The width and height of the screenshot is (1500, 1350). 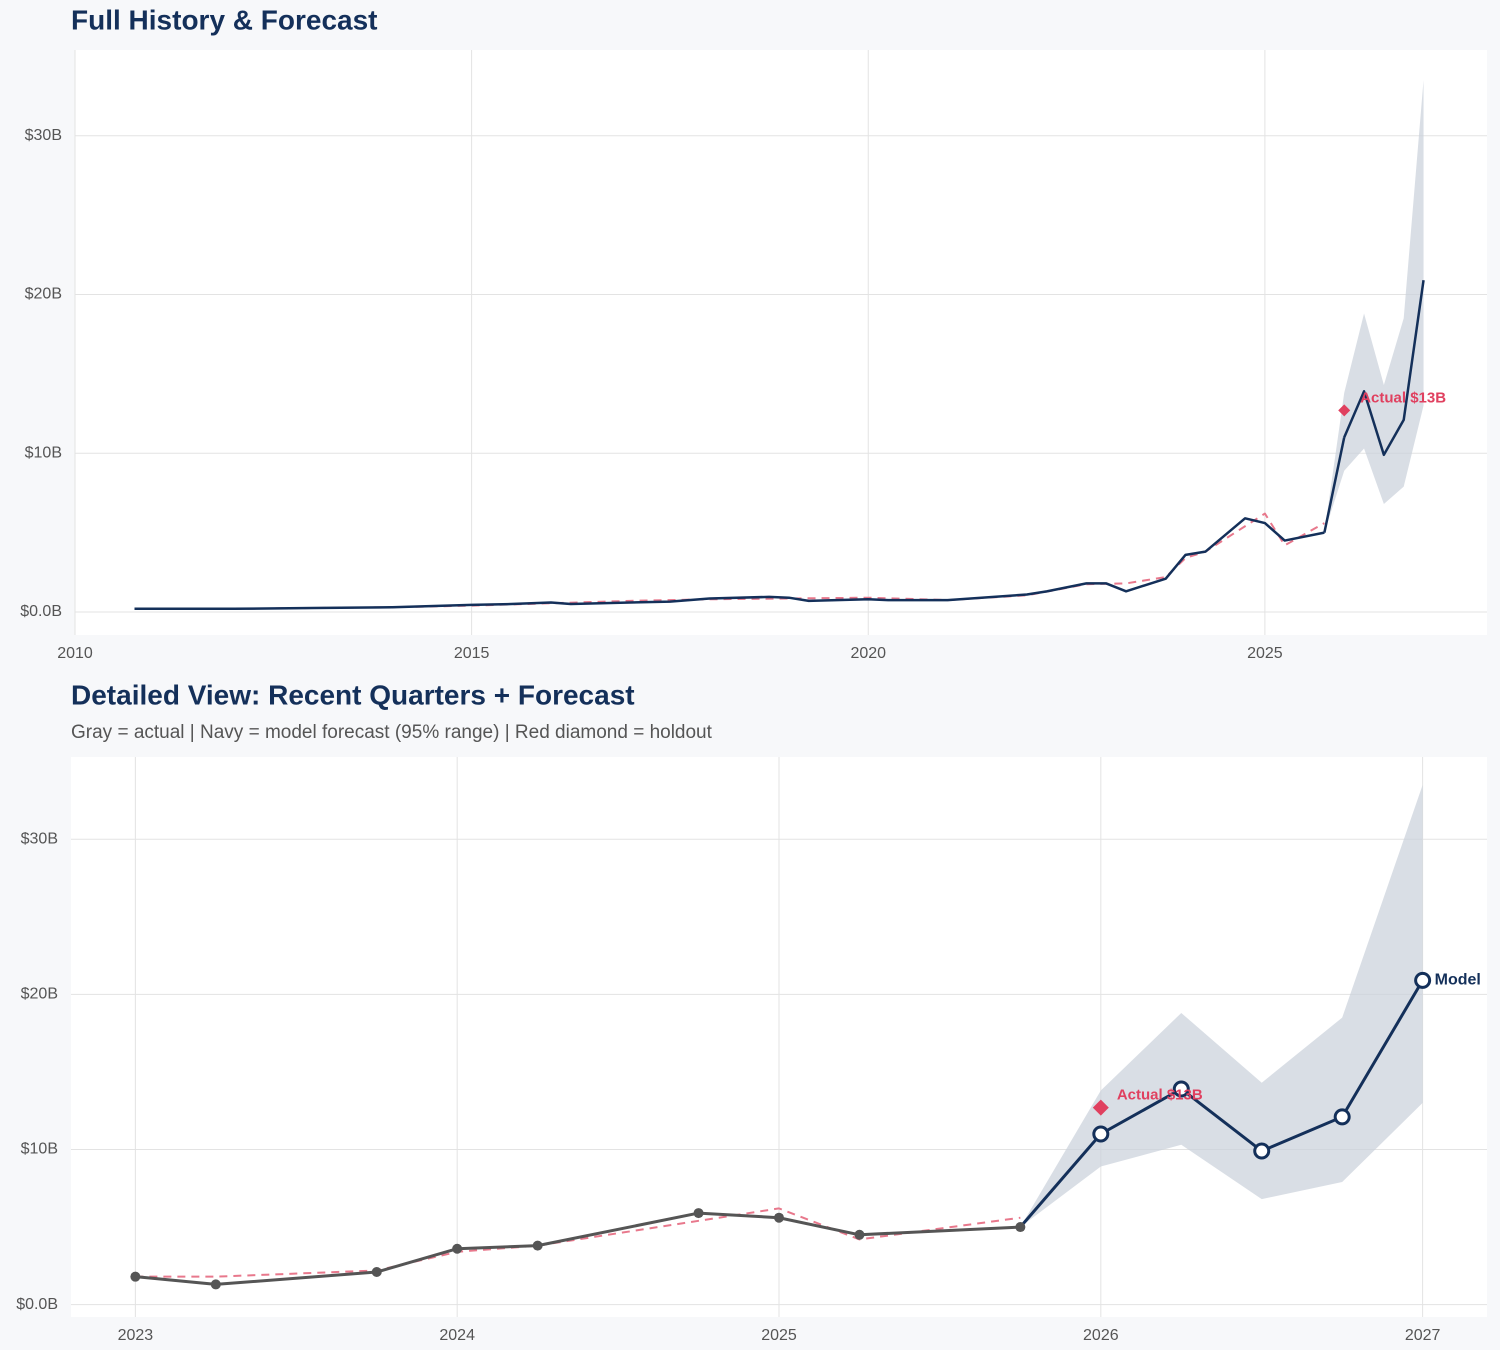 What do you see at coordinates (1458, 980) in the screenshot?
I see `forecast-label: Model` at bounding box center [1458, 980].